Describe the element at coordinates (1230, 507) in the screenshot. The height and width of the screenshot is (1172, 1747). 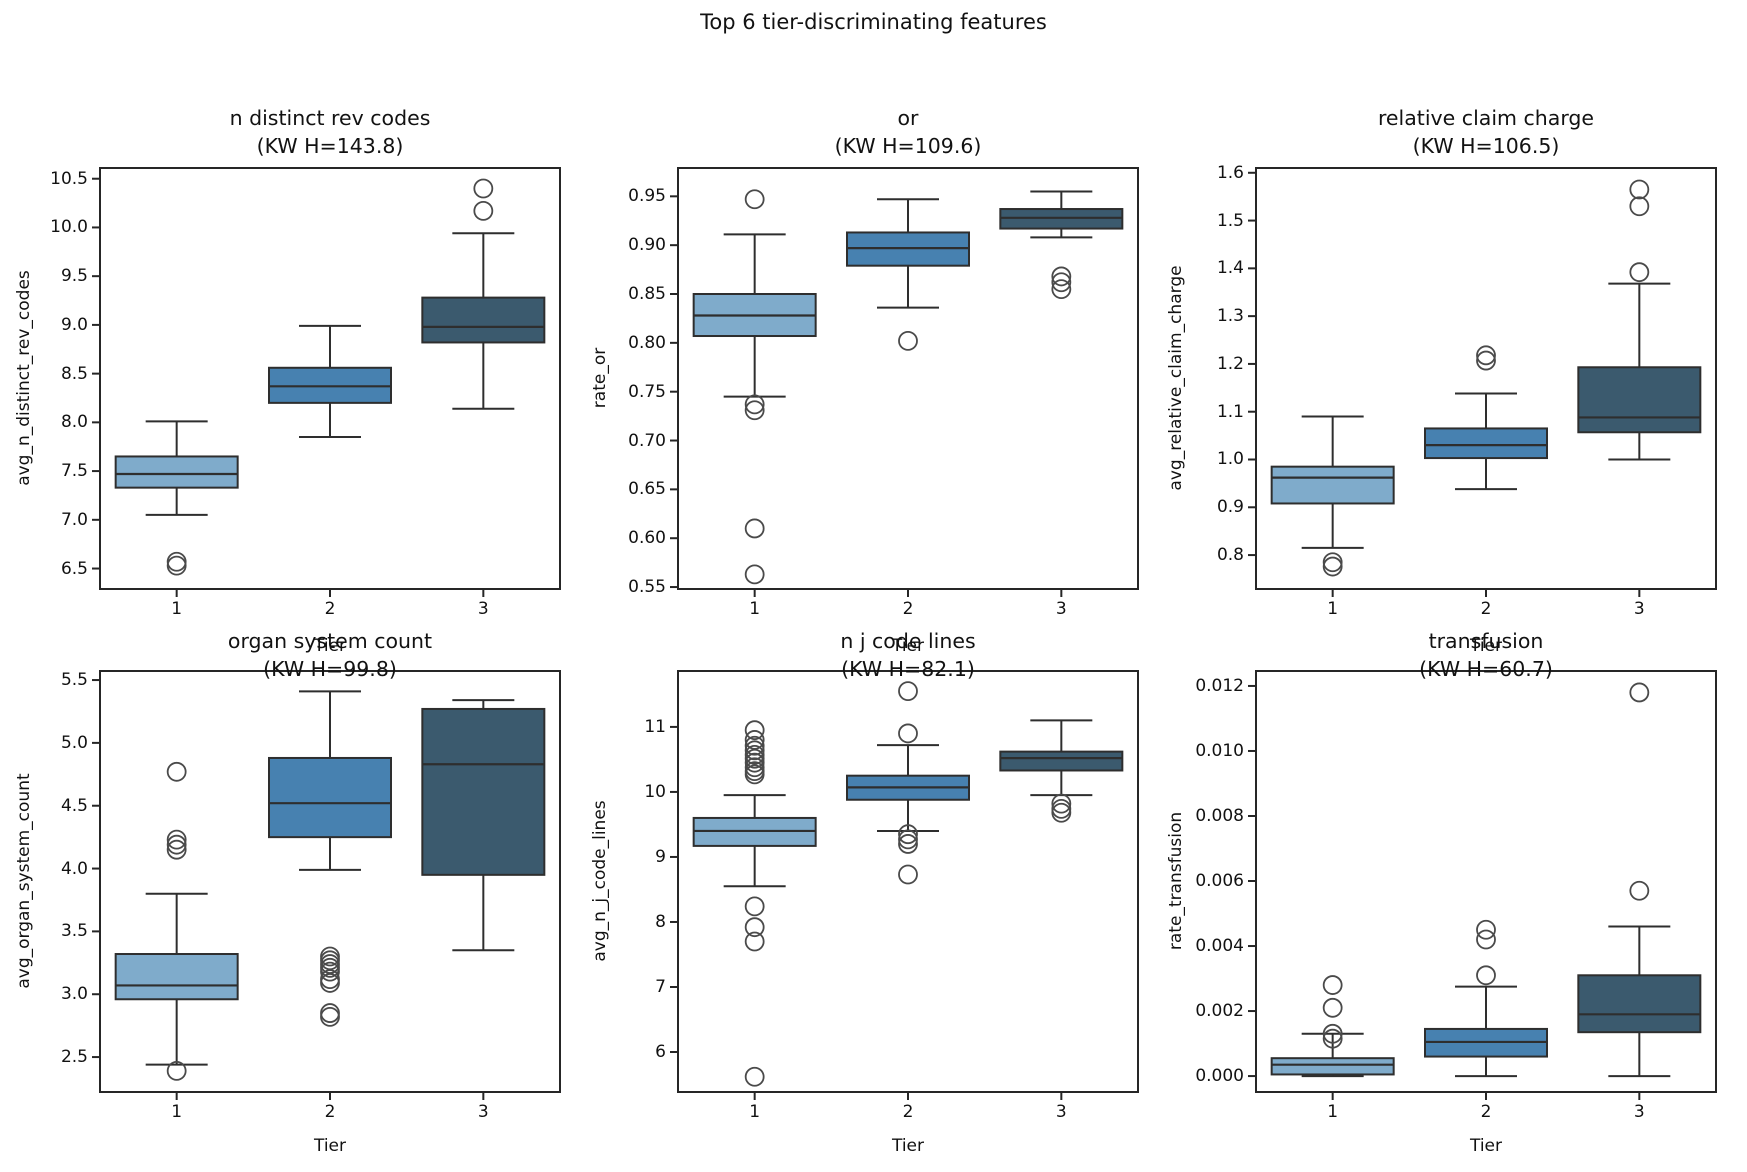
I see `y-tick-label: 0.9` at that location.